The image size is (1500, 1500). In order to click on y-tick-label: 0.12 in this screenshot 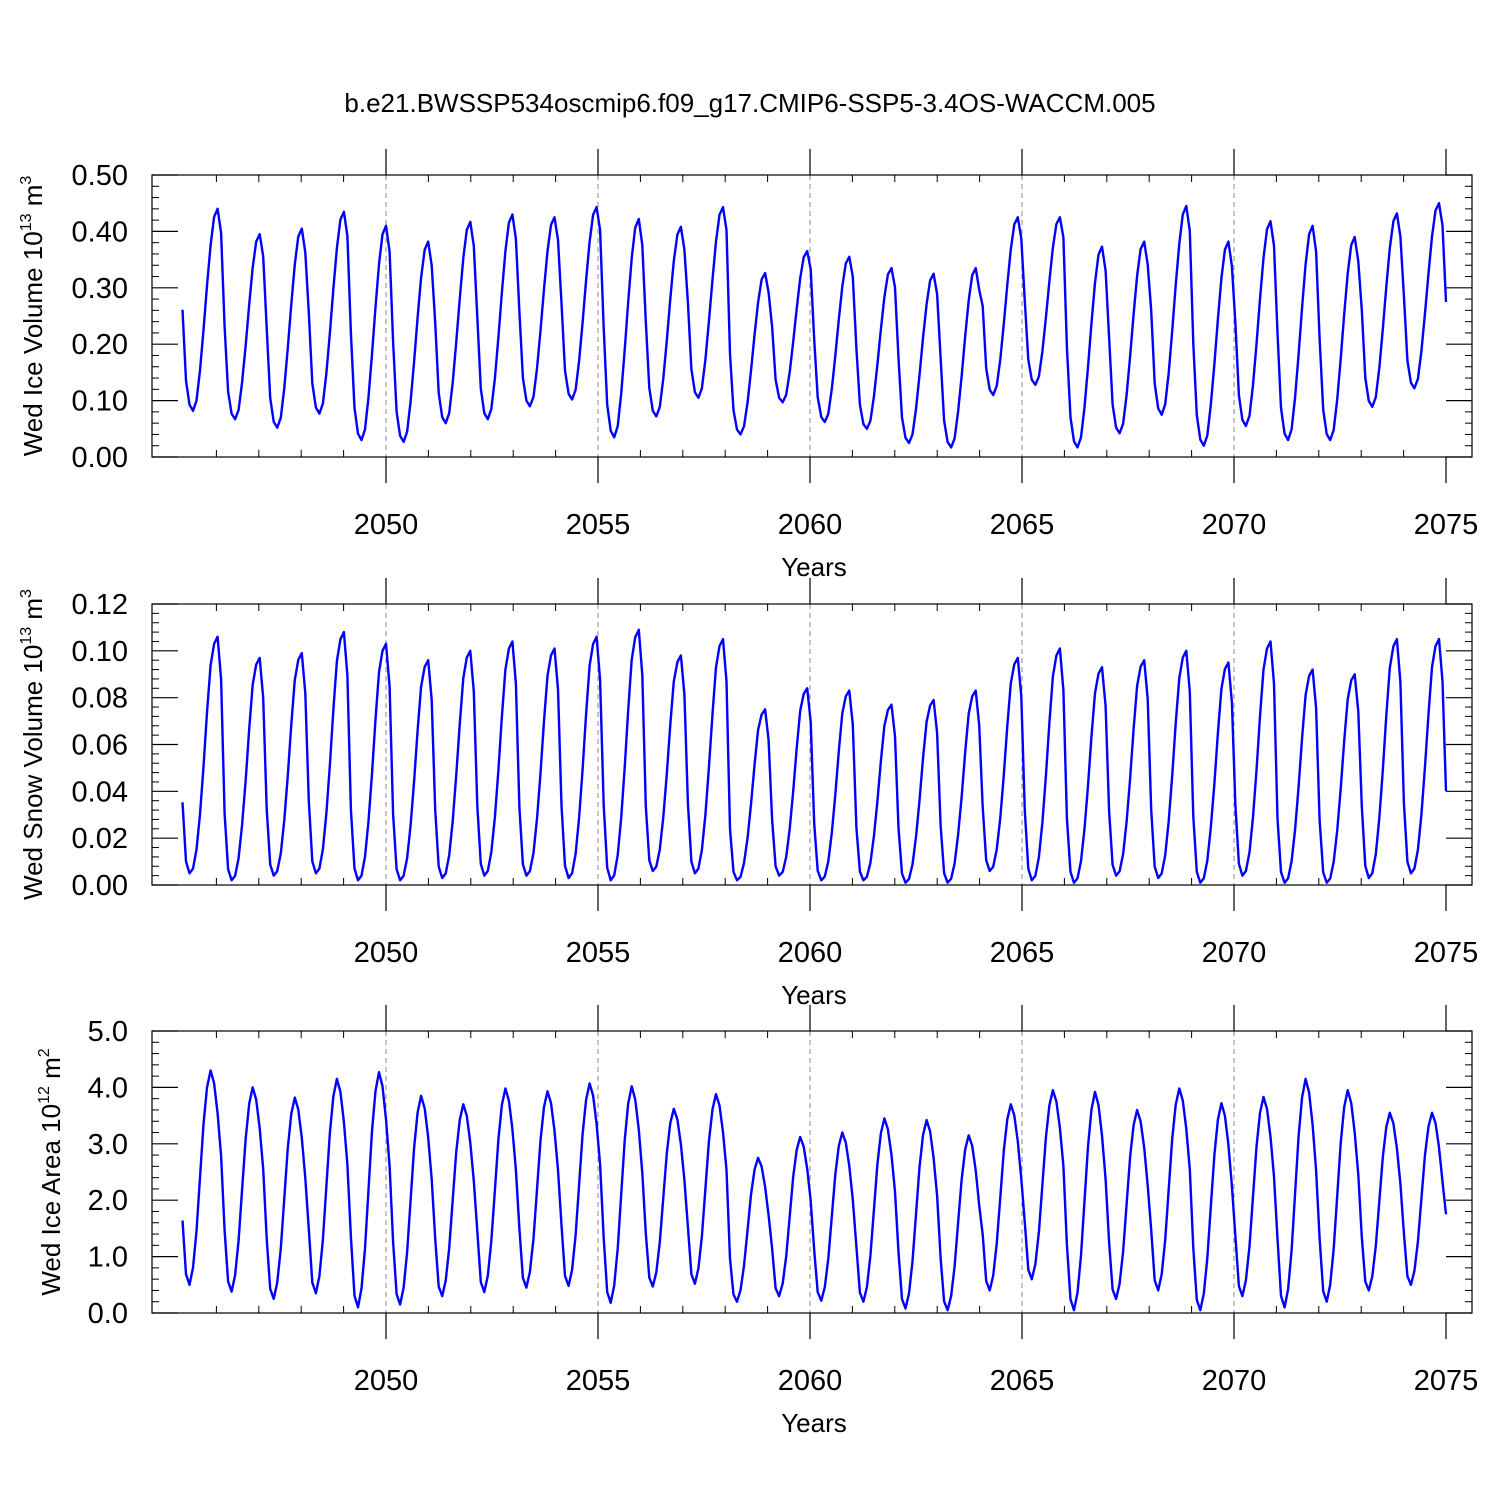, I will do `click(100, 605)`.